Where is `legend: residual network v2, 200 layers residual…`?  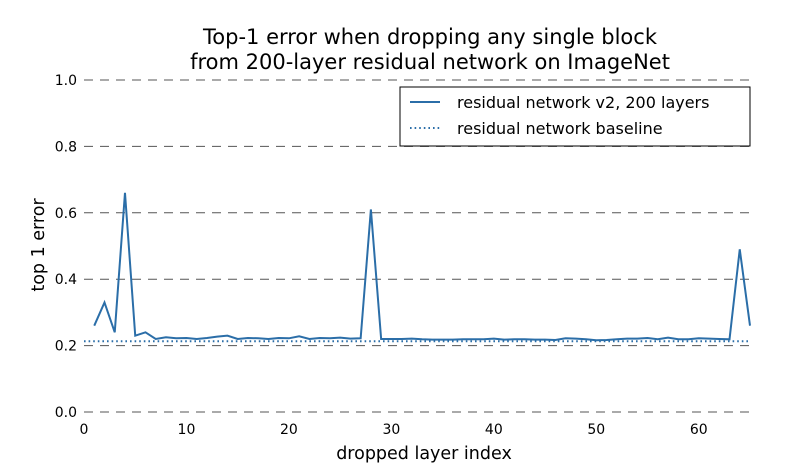
legend: residual network v2, 200 layers residual… is located at coordinates (575, 116).